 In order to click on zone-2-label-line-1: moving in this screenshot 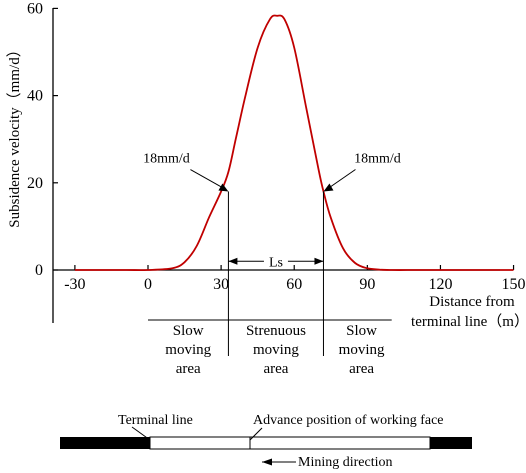, I will do `click(362, 350)`.